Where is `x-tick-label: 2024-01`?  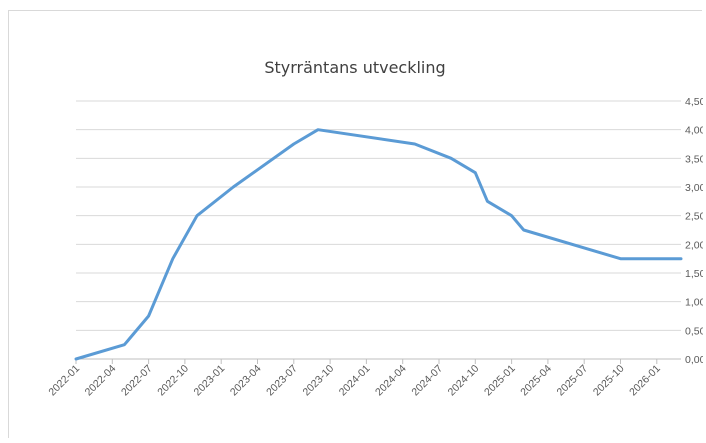
x-tick-label: 2024-01 is located at coordinates (355, 381).